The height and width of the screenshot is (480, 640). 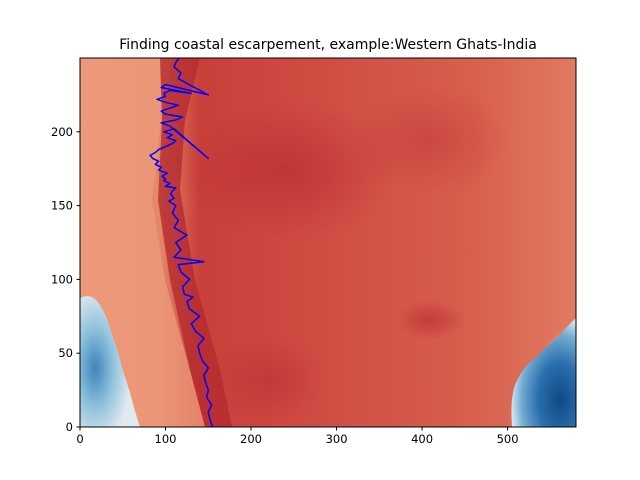 What do you see at coordinates (251, 439) in the screenshot?
I see `x-tick-label: 200` at bounding box center [251, 439].